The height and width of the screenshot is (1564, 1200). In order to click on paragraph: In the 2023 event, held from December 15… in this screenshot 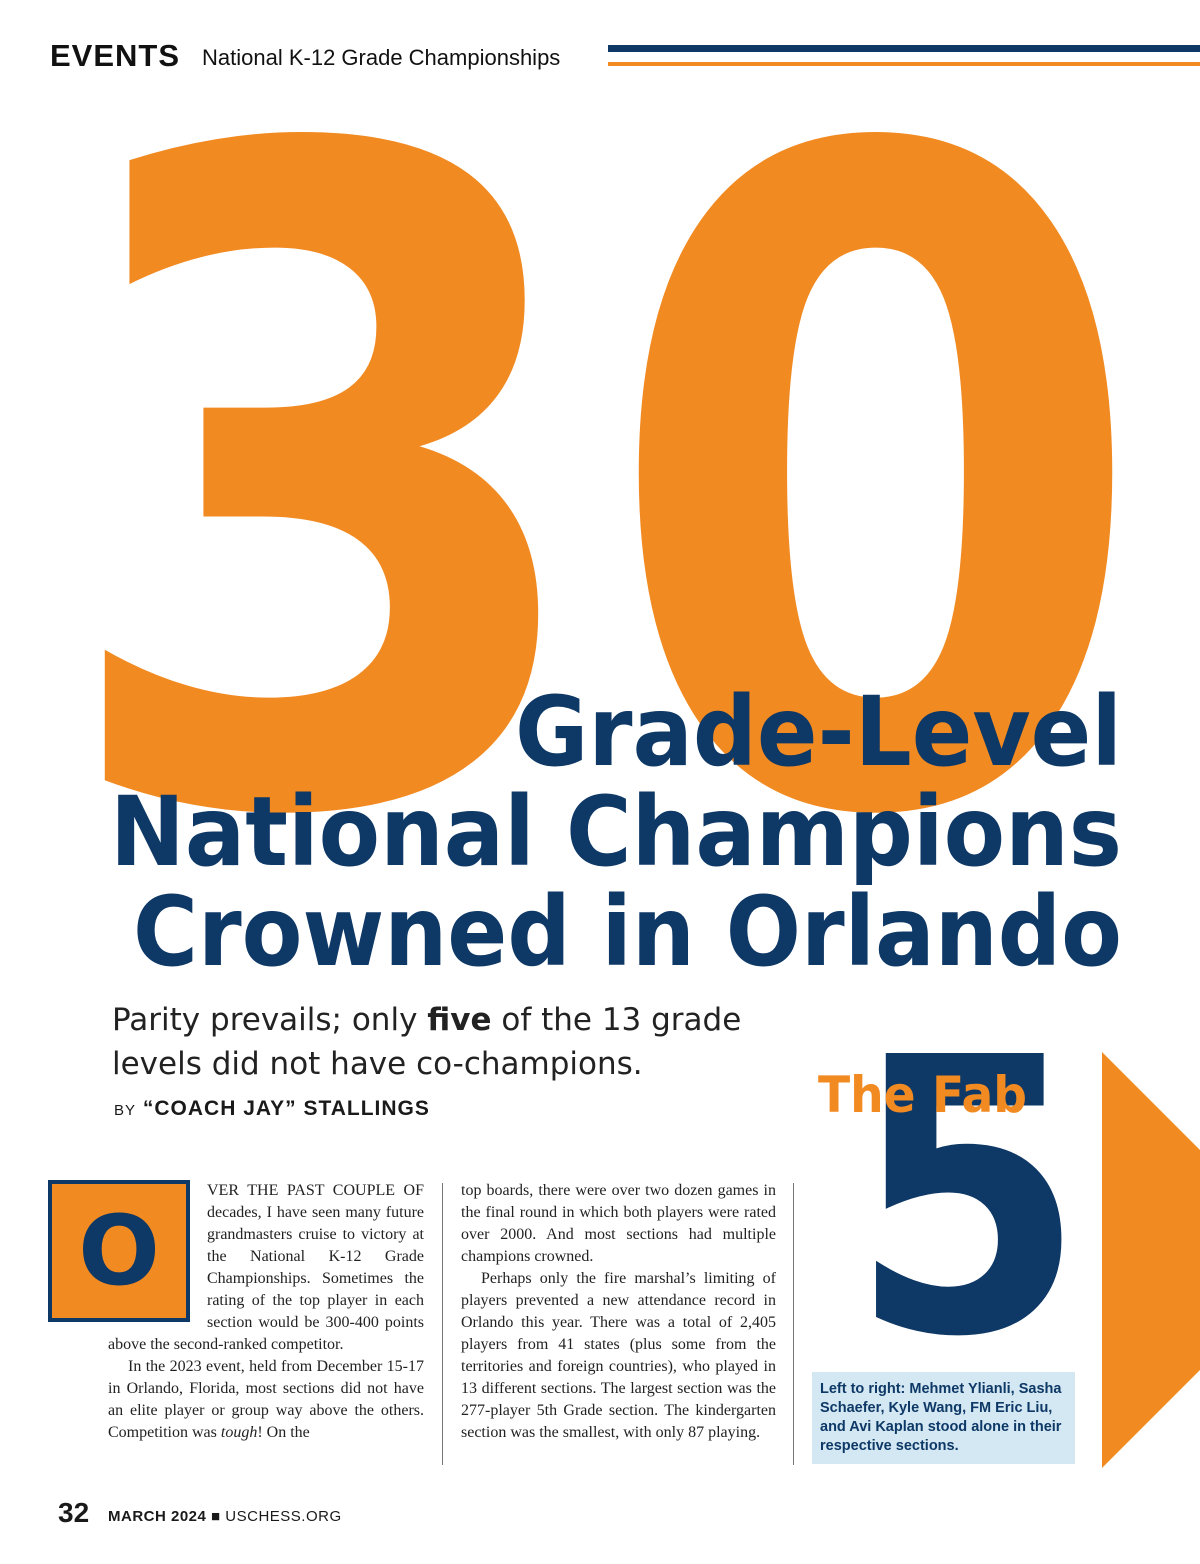, I will do `click(266, 1400)`.